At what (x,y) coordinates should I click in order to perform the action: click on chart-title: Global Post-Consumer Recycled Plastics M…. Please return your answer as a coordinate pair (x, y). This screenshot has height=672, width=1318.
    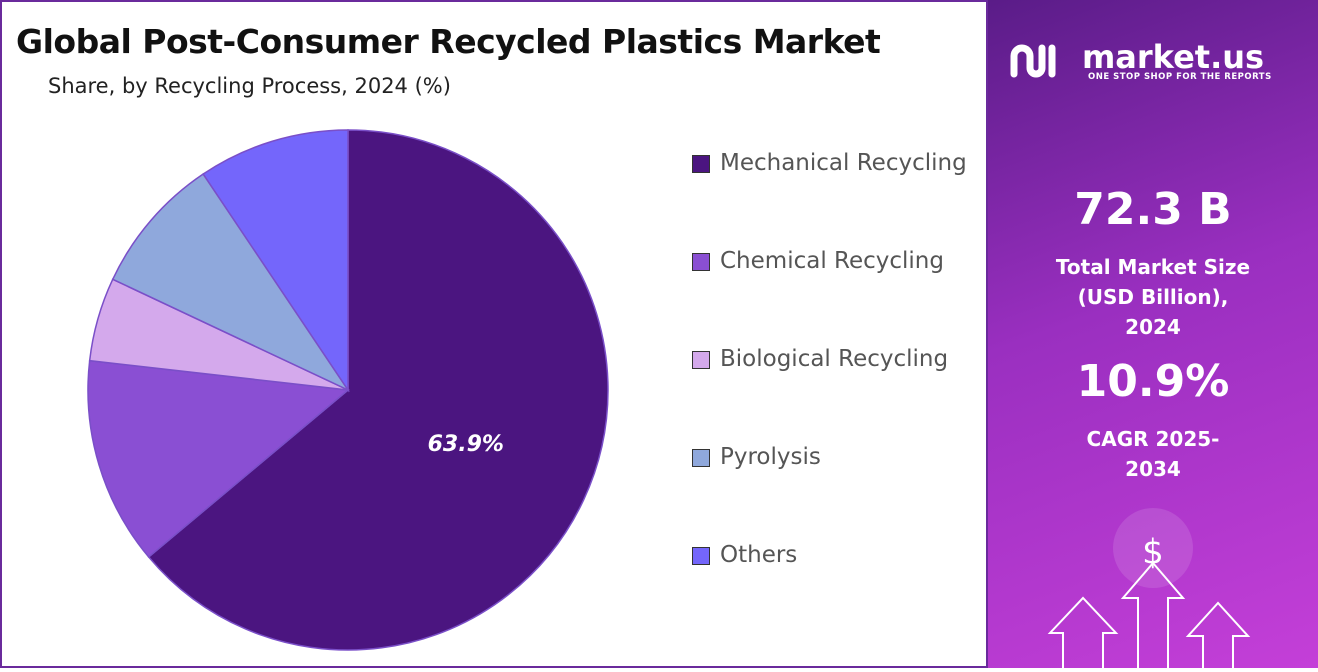
    Looking at the image, I should click on (448, 41).